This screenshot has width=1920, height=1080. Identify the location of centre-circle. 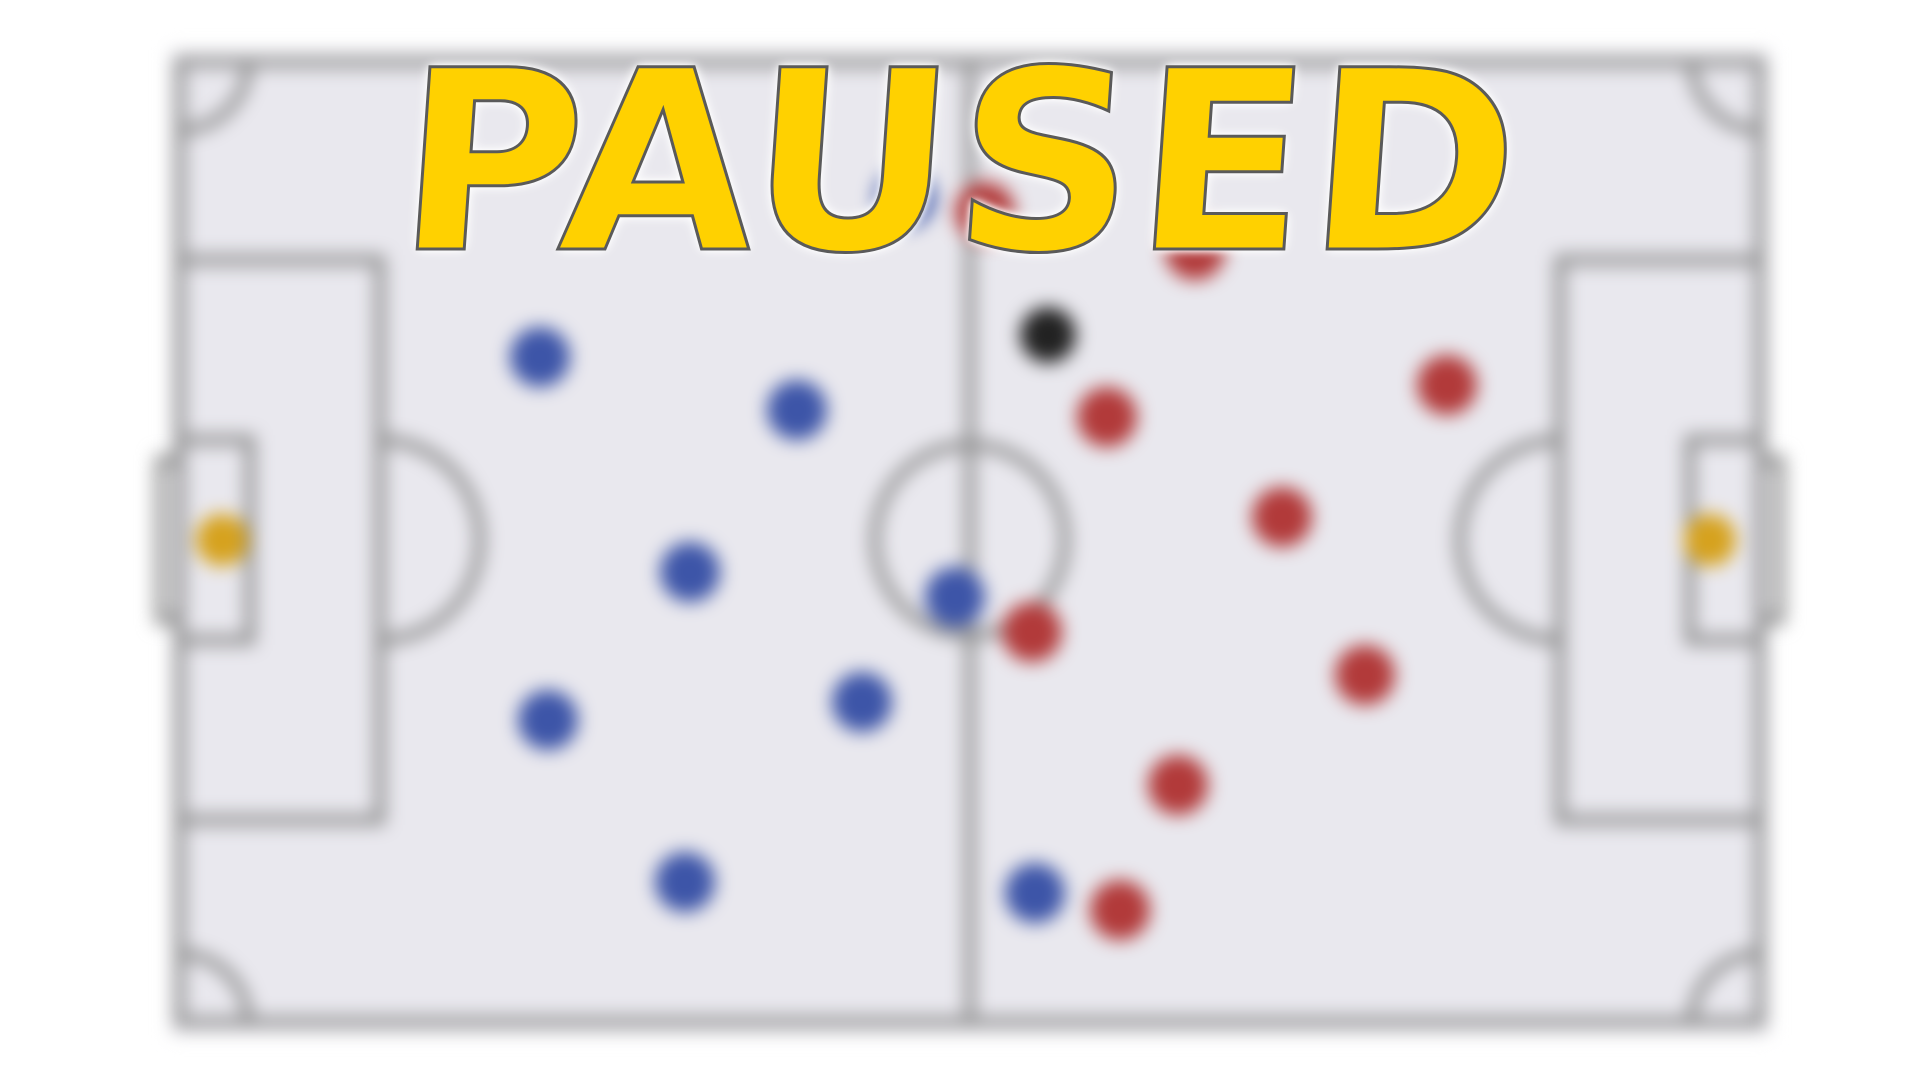
(970, 540).